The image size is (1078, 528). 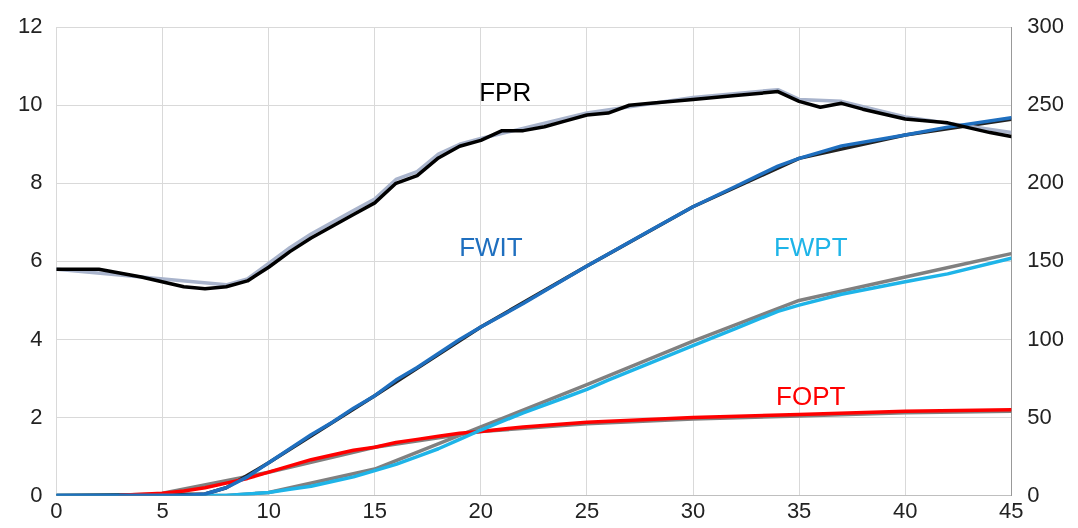 I want to click on x-tick-label: 25, so click(x=587, y=510).